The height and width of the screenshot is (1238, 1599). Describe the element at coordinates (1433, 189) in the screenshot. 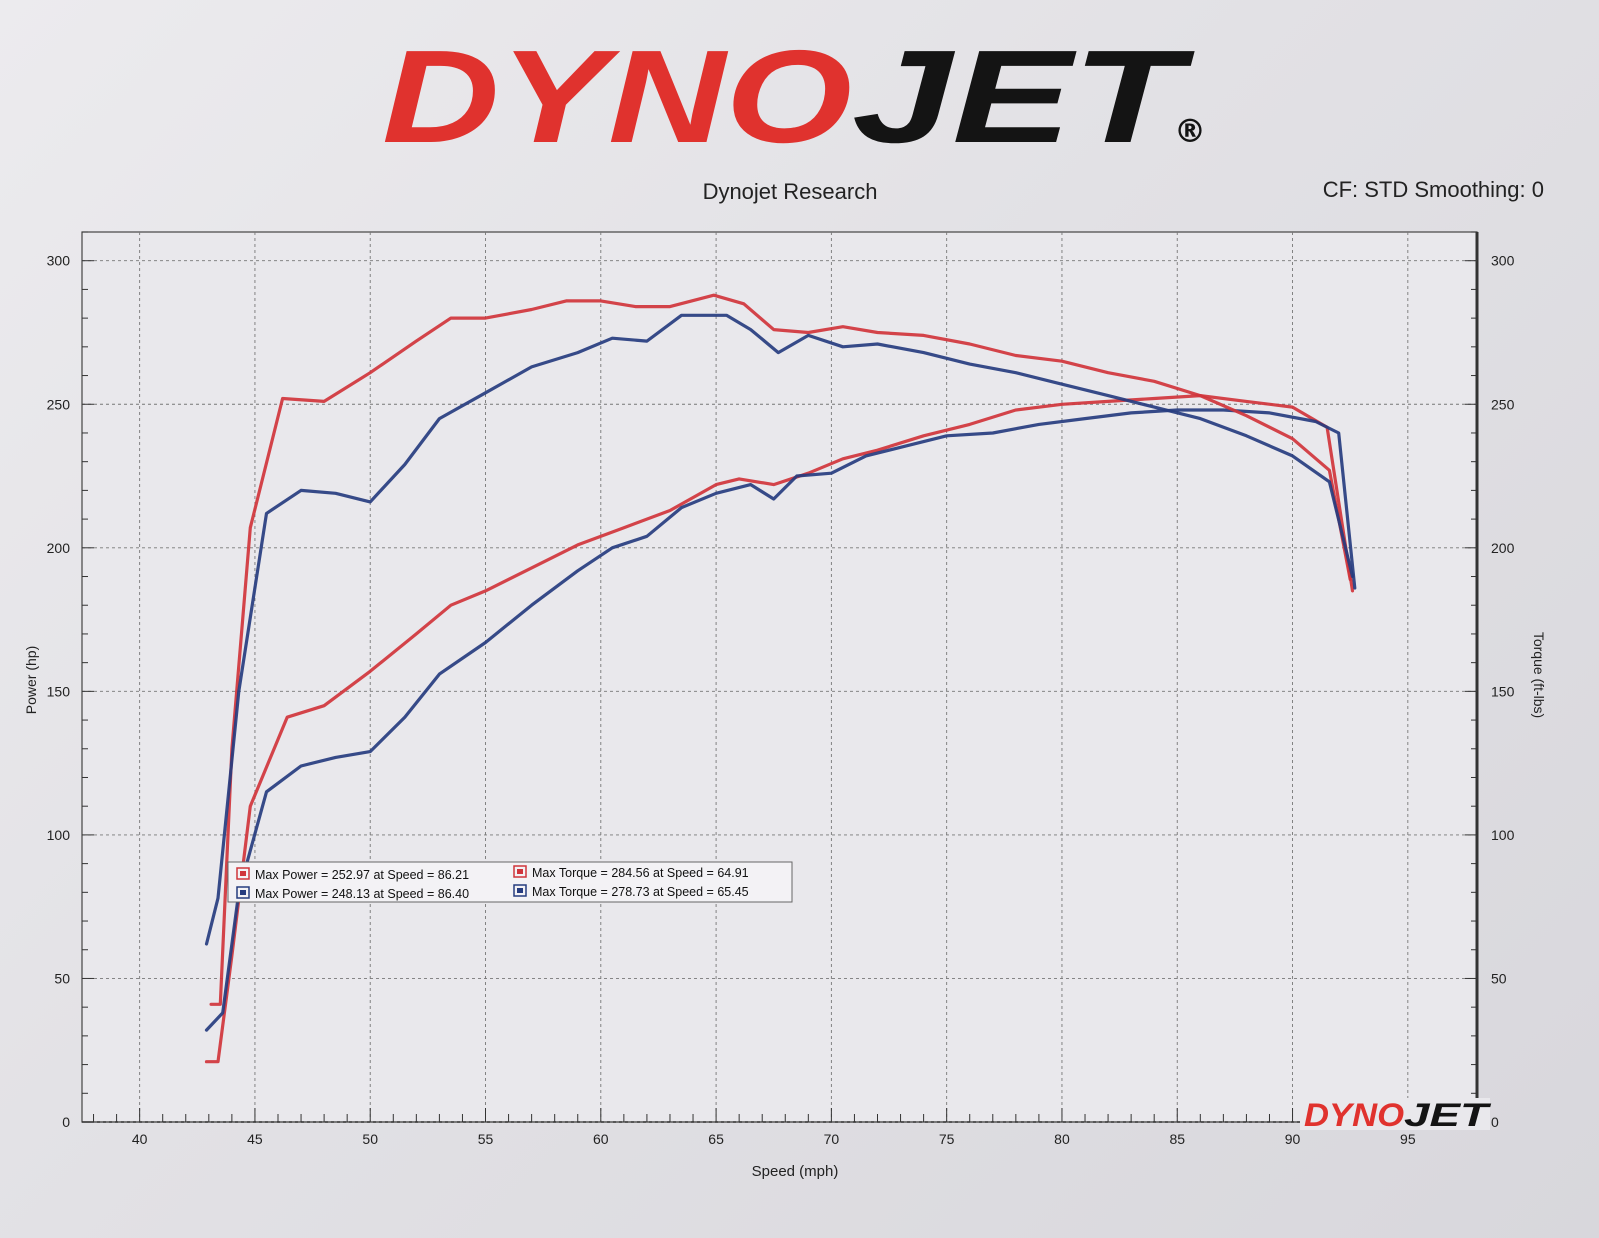

I see `settings-label: CF: STD Smoothing: 0` at that location.